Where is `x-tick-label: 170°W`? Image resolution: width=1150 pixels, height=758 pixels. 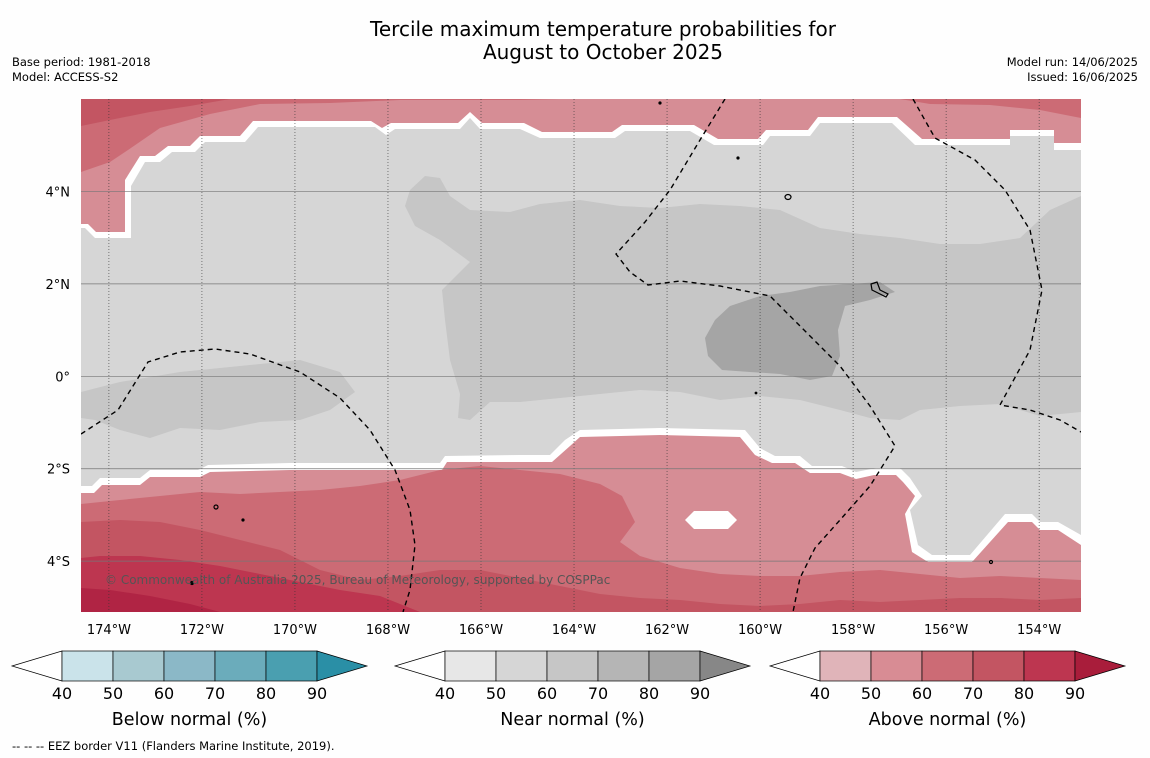 x-tick-label: 170°W is located at coordinates (295, 630).